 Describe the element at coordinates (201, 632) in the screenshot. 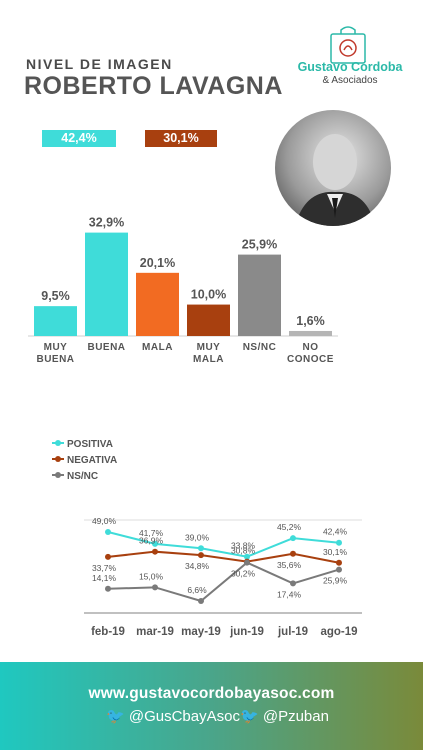

I see `x-tick-label: may-19` at that location.